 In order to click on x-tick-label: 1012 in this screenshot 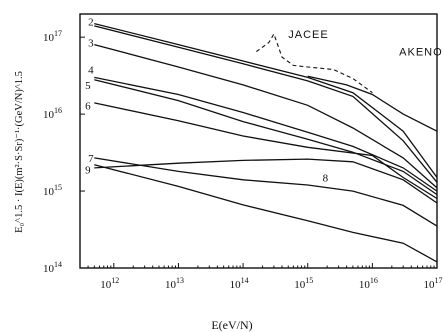, I will do `click(109, 283)`.